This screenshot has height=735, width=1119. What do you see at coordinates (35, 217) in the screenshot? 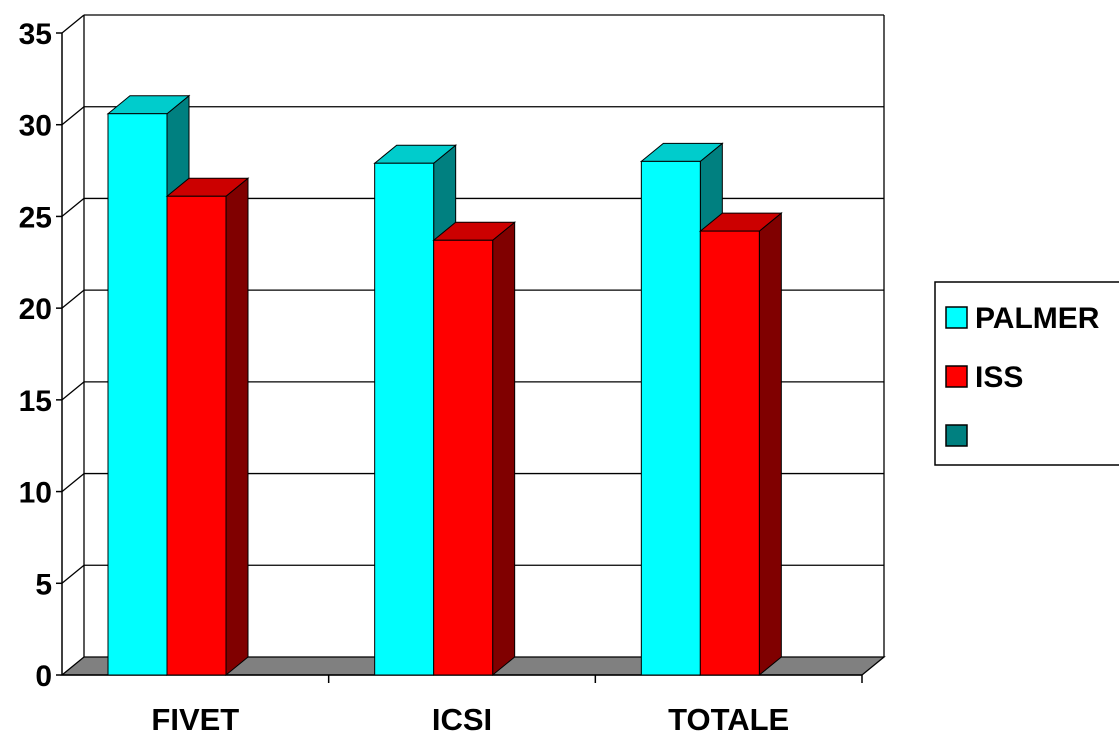
I see `y-tick-label: 25` at bounding box center [35, 217].